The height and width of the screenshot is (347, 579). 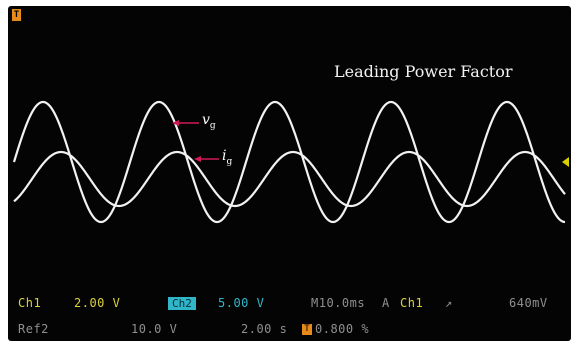 What do you see at coordinates (209, 121) in the screenshot?
I see `voltage-label: vg` at bounding box center [209, 121].